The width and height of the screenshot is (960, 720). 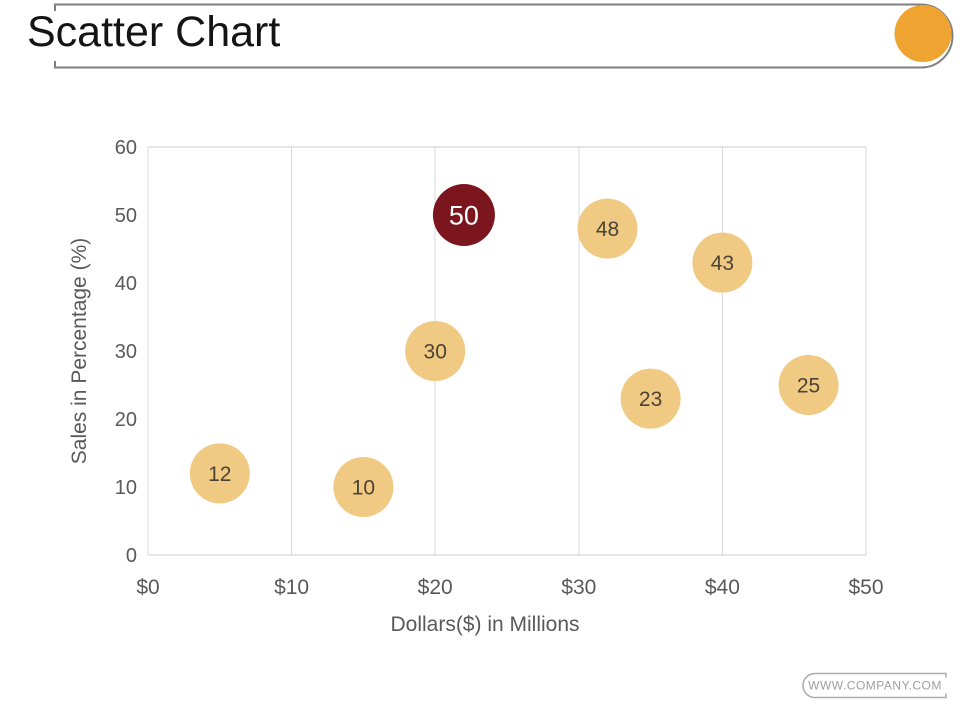 I want to click on data-point-label: 12, so click(x=219, y=474).